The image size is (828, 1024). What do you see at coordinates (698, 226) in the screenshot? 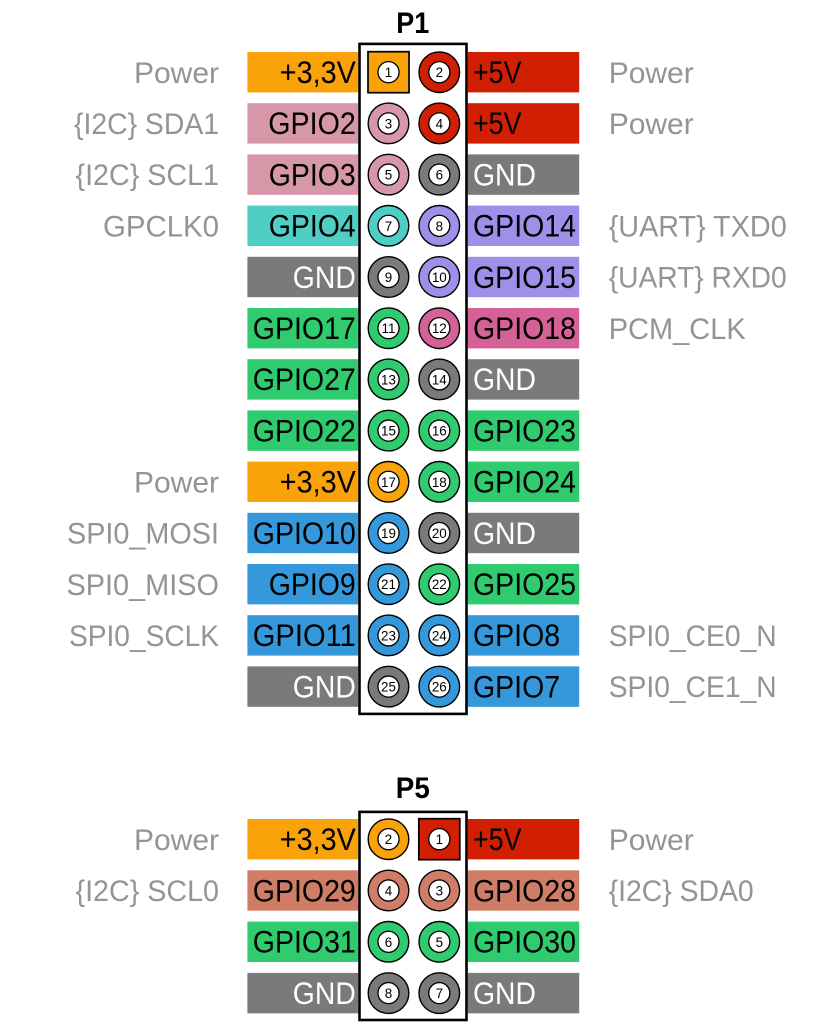
I see `svg-text: {UART} TXD0` at bounding box center [698, 226].